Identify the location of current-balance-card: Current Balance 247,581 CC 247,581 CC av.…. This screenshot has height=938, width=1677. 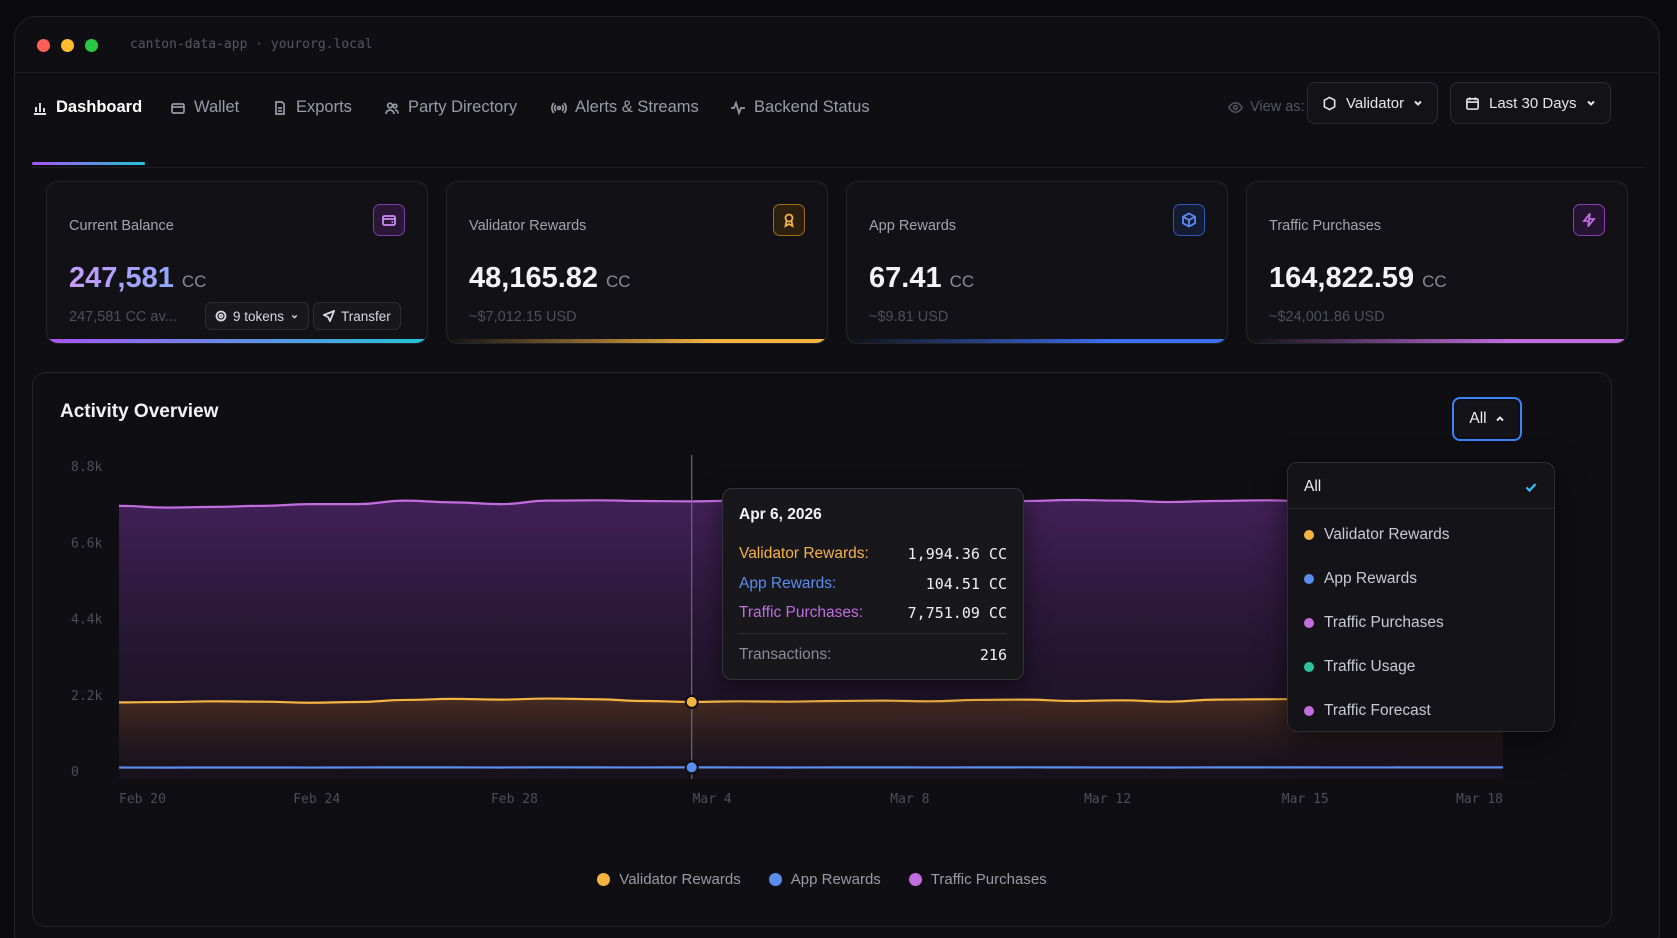
(237, 262).